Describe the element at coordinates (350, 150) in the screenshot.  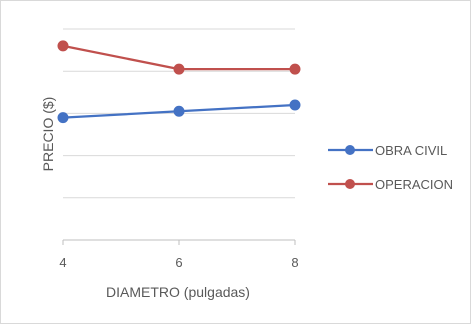
I see `legend-marker-obra-civil` at that location.